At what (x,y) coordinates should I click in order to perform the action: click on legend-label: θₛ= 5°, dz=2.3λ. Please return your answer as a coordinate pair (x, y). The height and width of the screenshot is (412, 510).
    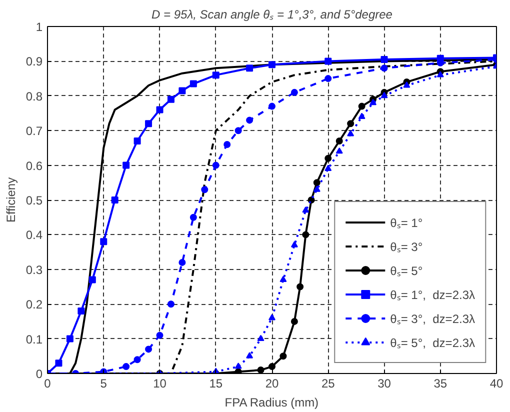
    Looking at the image, I should click on (432, 342).